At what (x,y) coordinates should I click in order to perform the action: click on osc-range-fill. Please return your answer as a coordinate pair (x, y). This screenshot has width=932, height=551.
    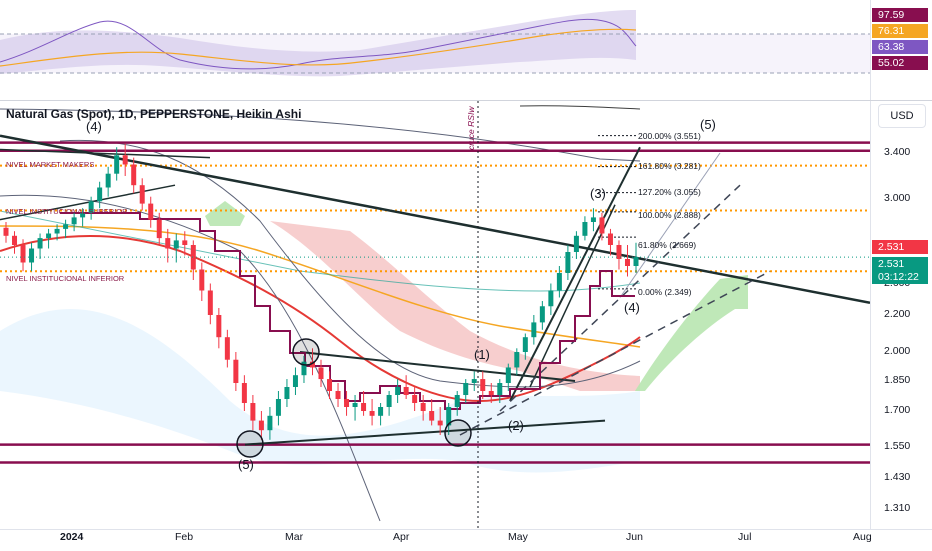
    Looking at the image, I should click on (435, 53).